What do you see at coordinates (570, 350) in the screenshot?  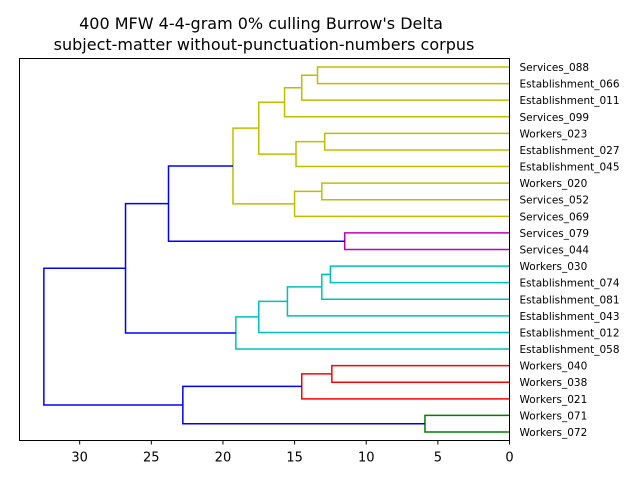 I see `leaf-label: Establishment_058` at bounding box center [570, 350].